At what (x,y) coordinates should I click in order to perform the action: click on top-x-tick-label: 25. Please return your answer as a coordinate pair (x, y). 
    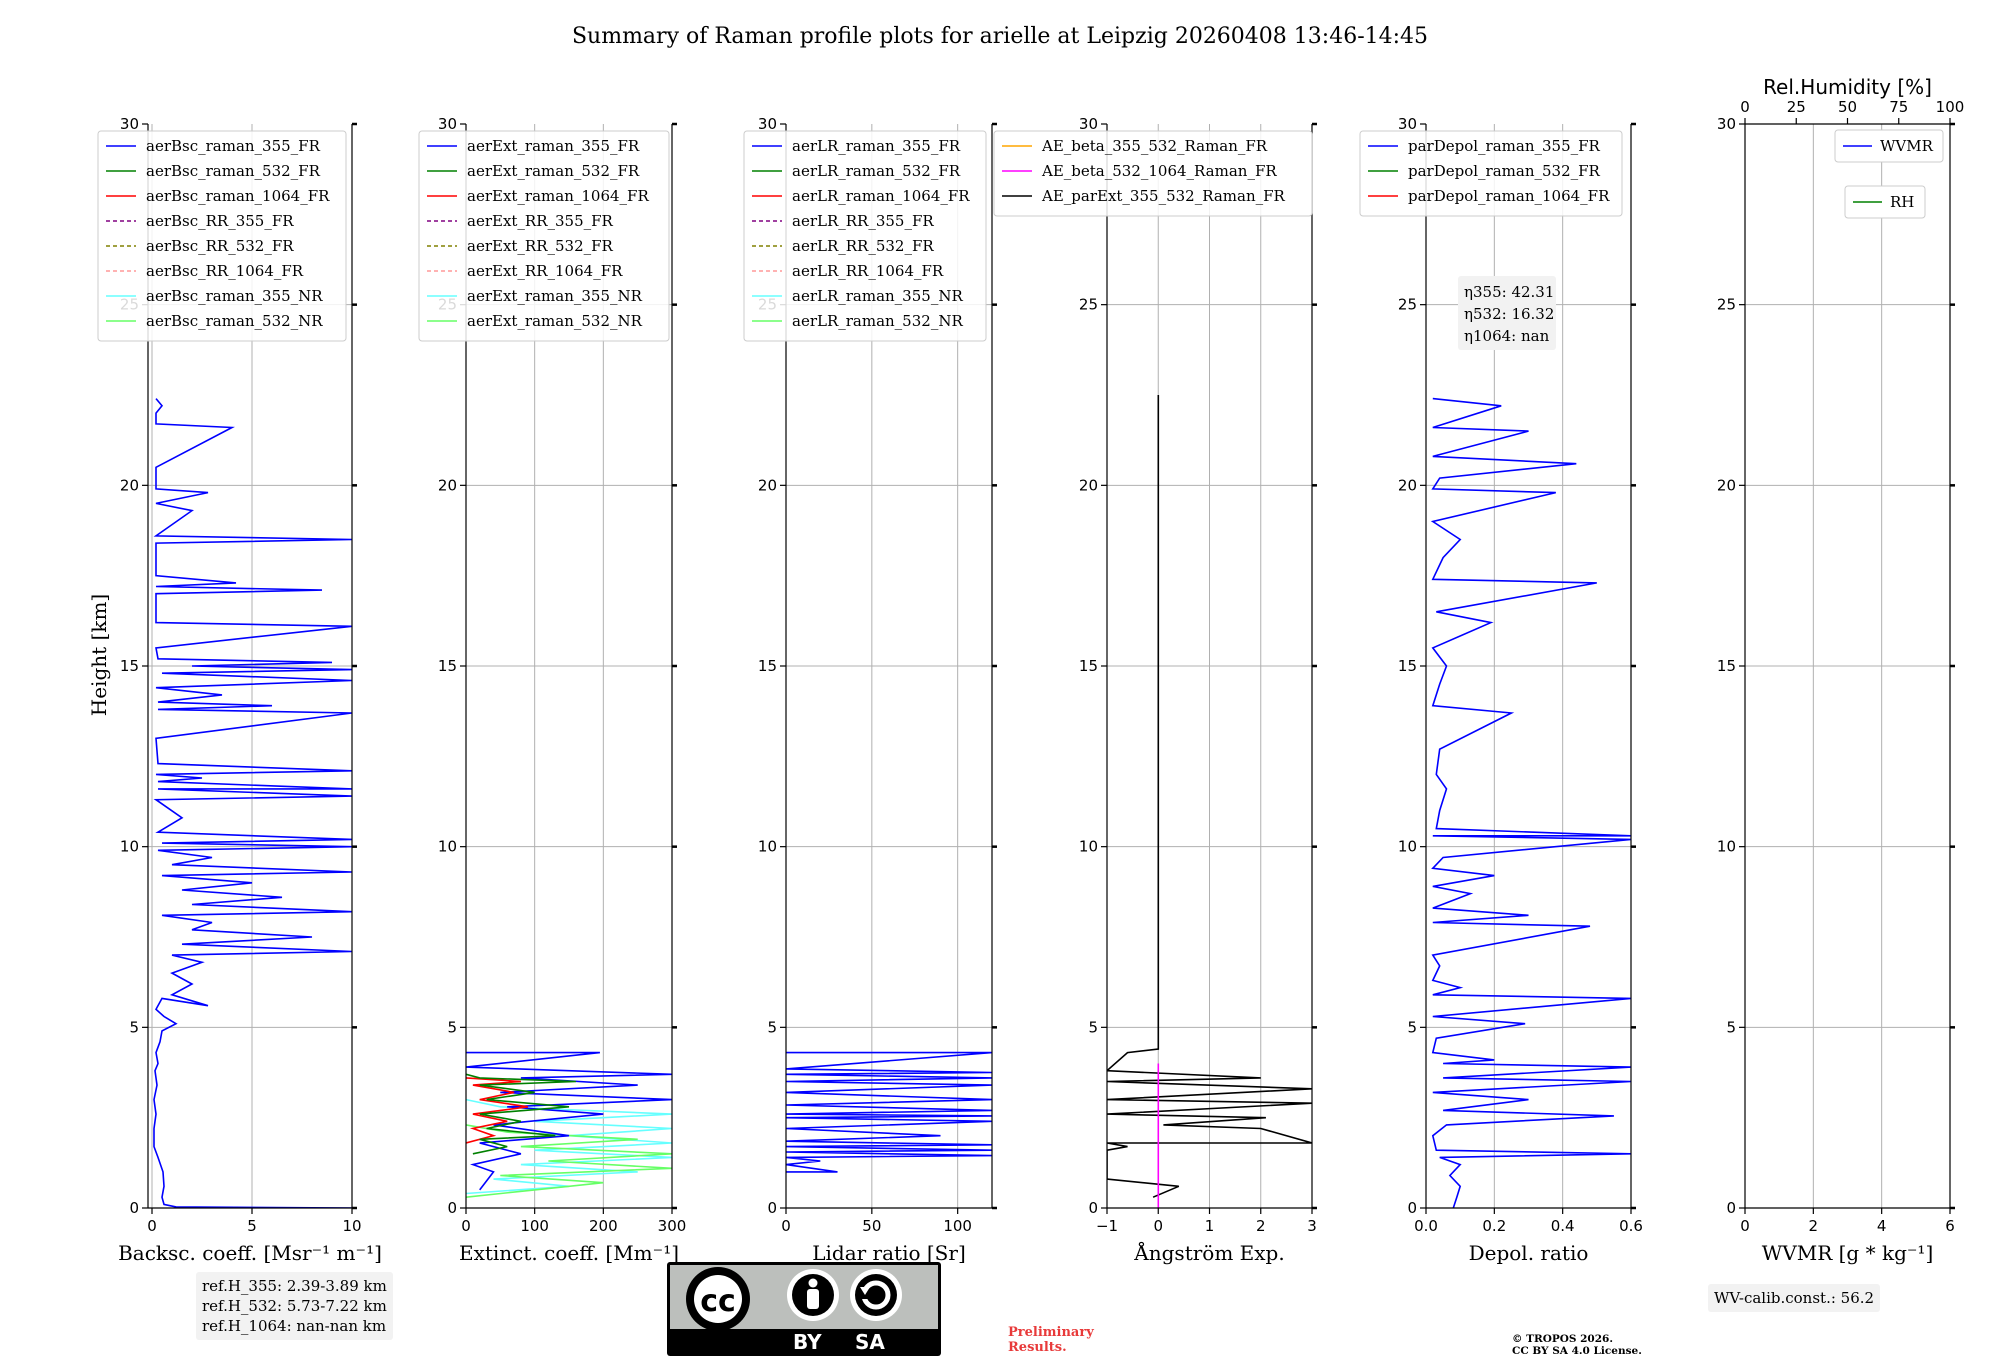
    Looking at the image, I should click on (1796, 107).